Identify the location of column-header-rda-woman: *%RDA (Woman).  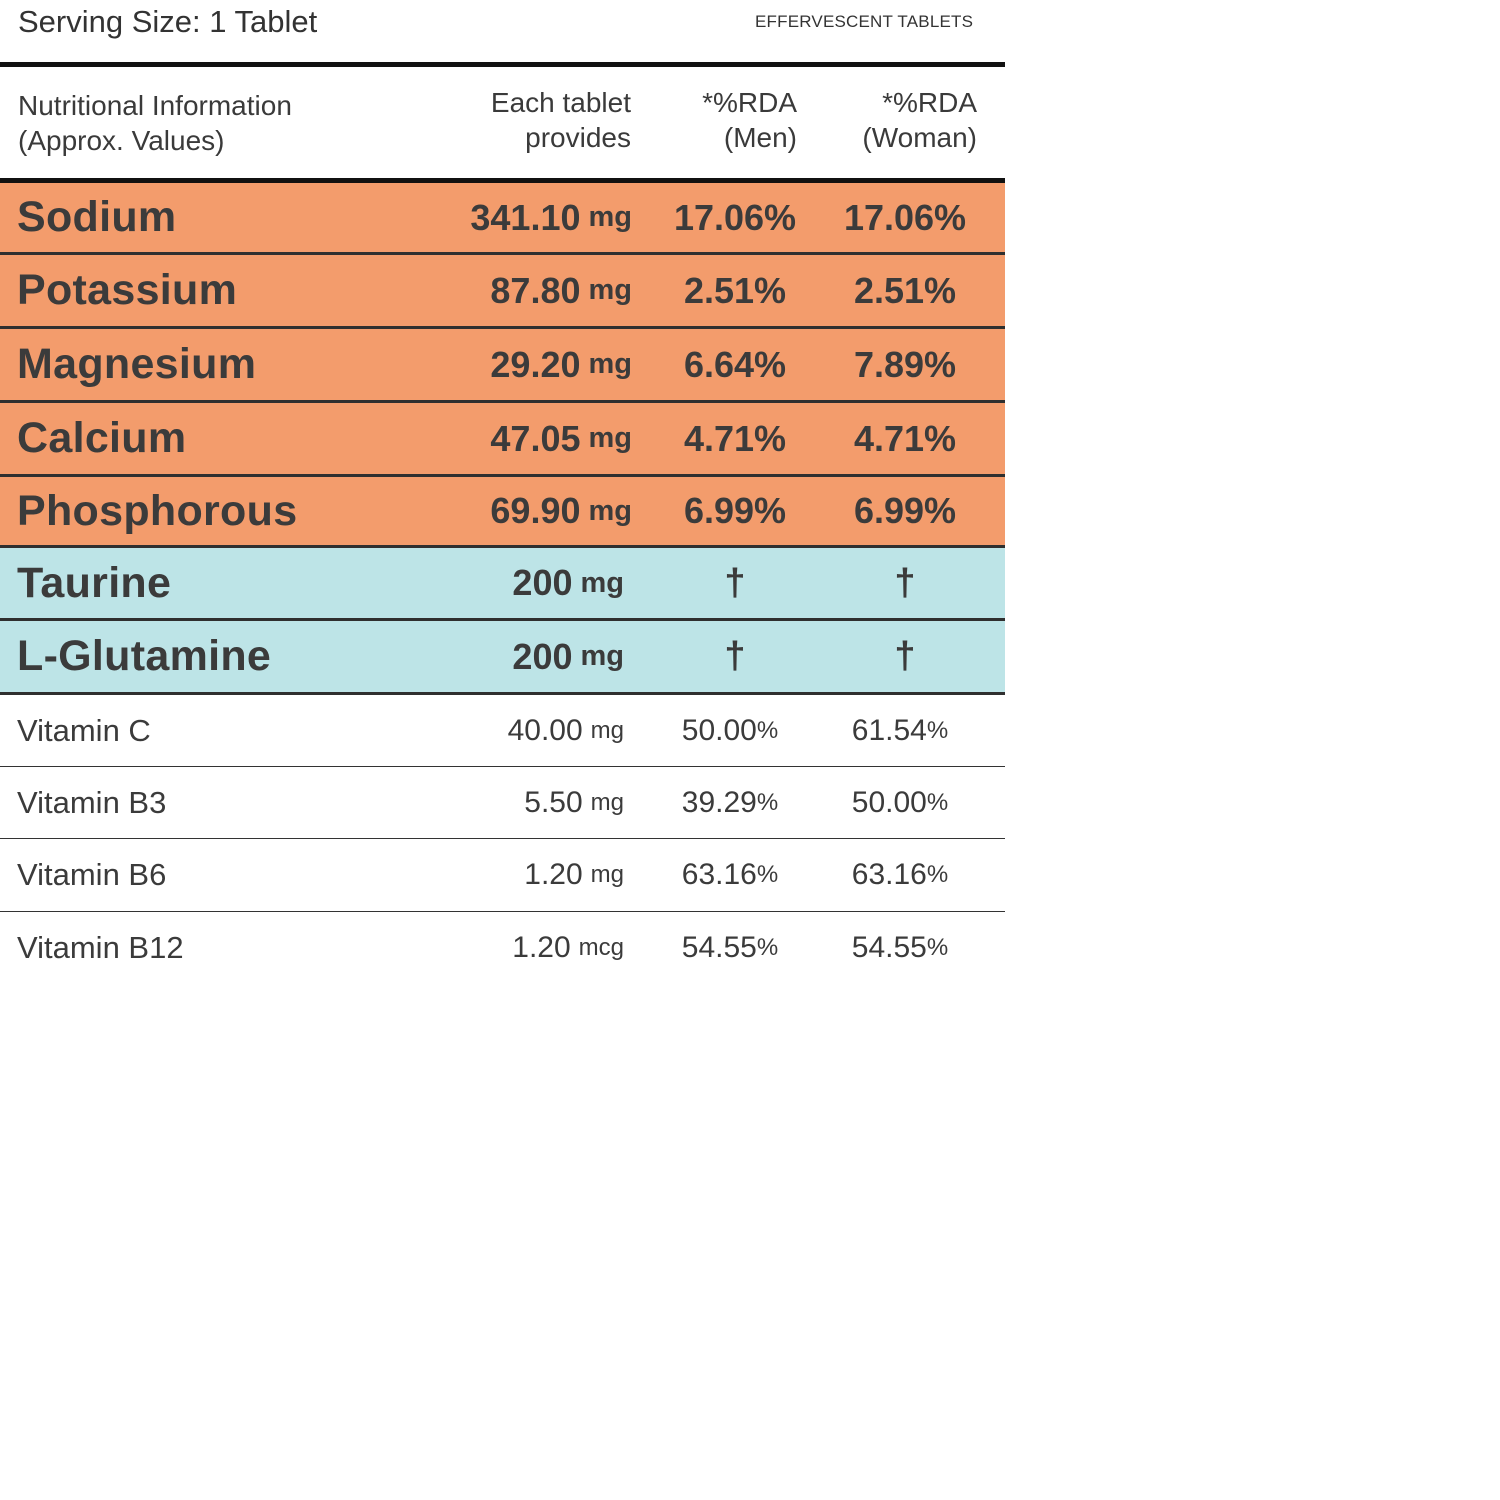
(919, 120).